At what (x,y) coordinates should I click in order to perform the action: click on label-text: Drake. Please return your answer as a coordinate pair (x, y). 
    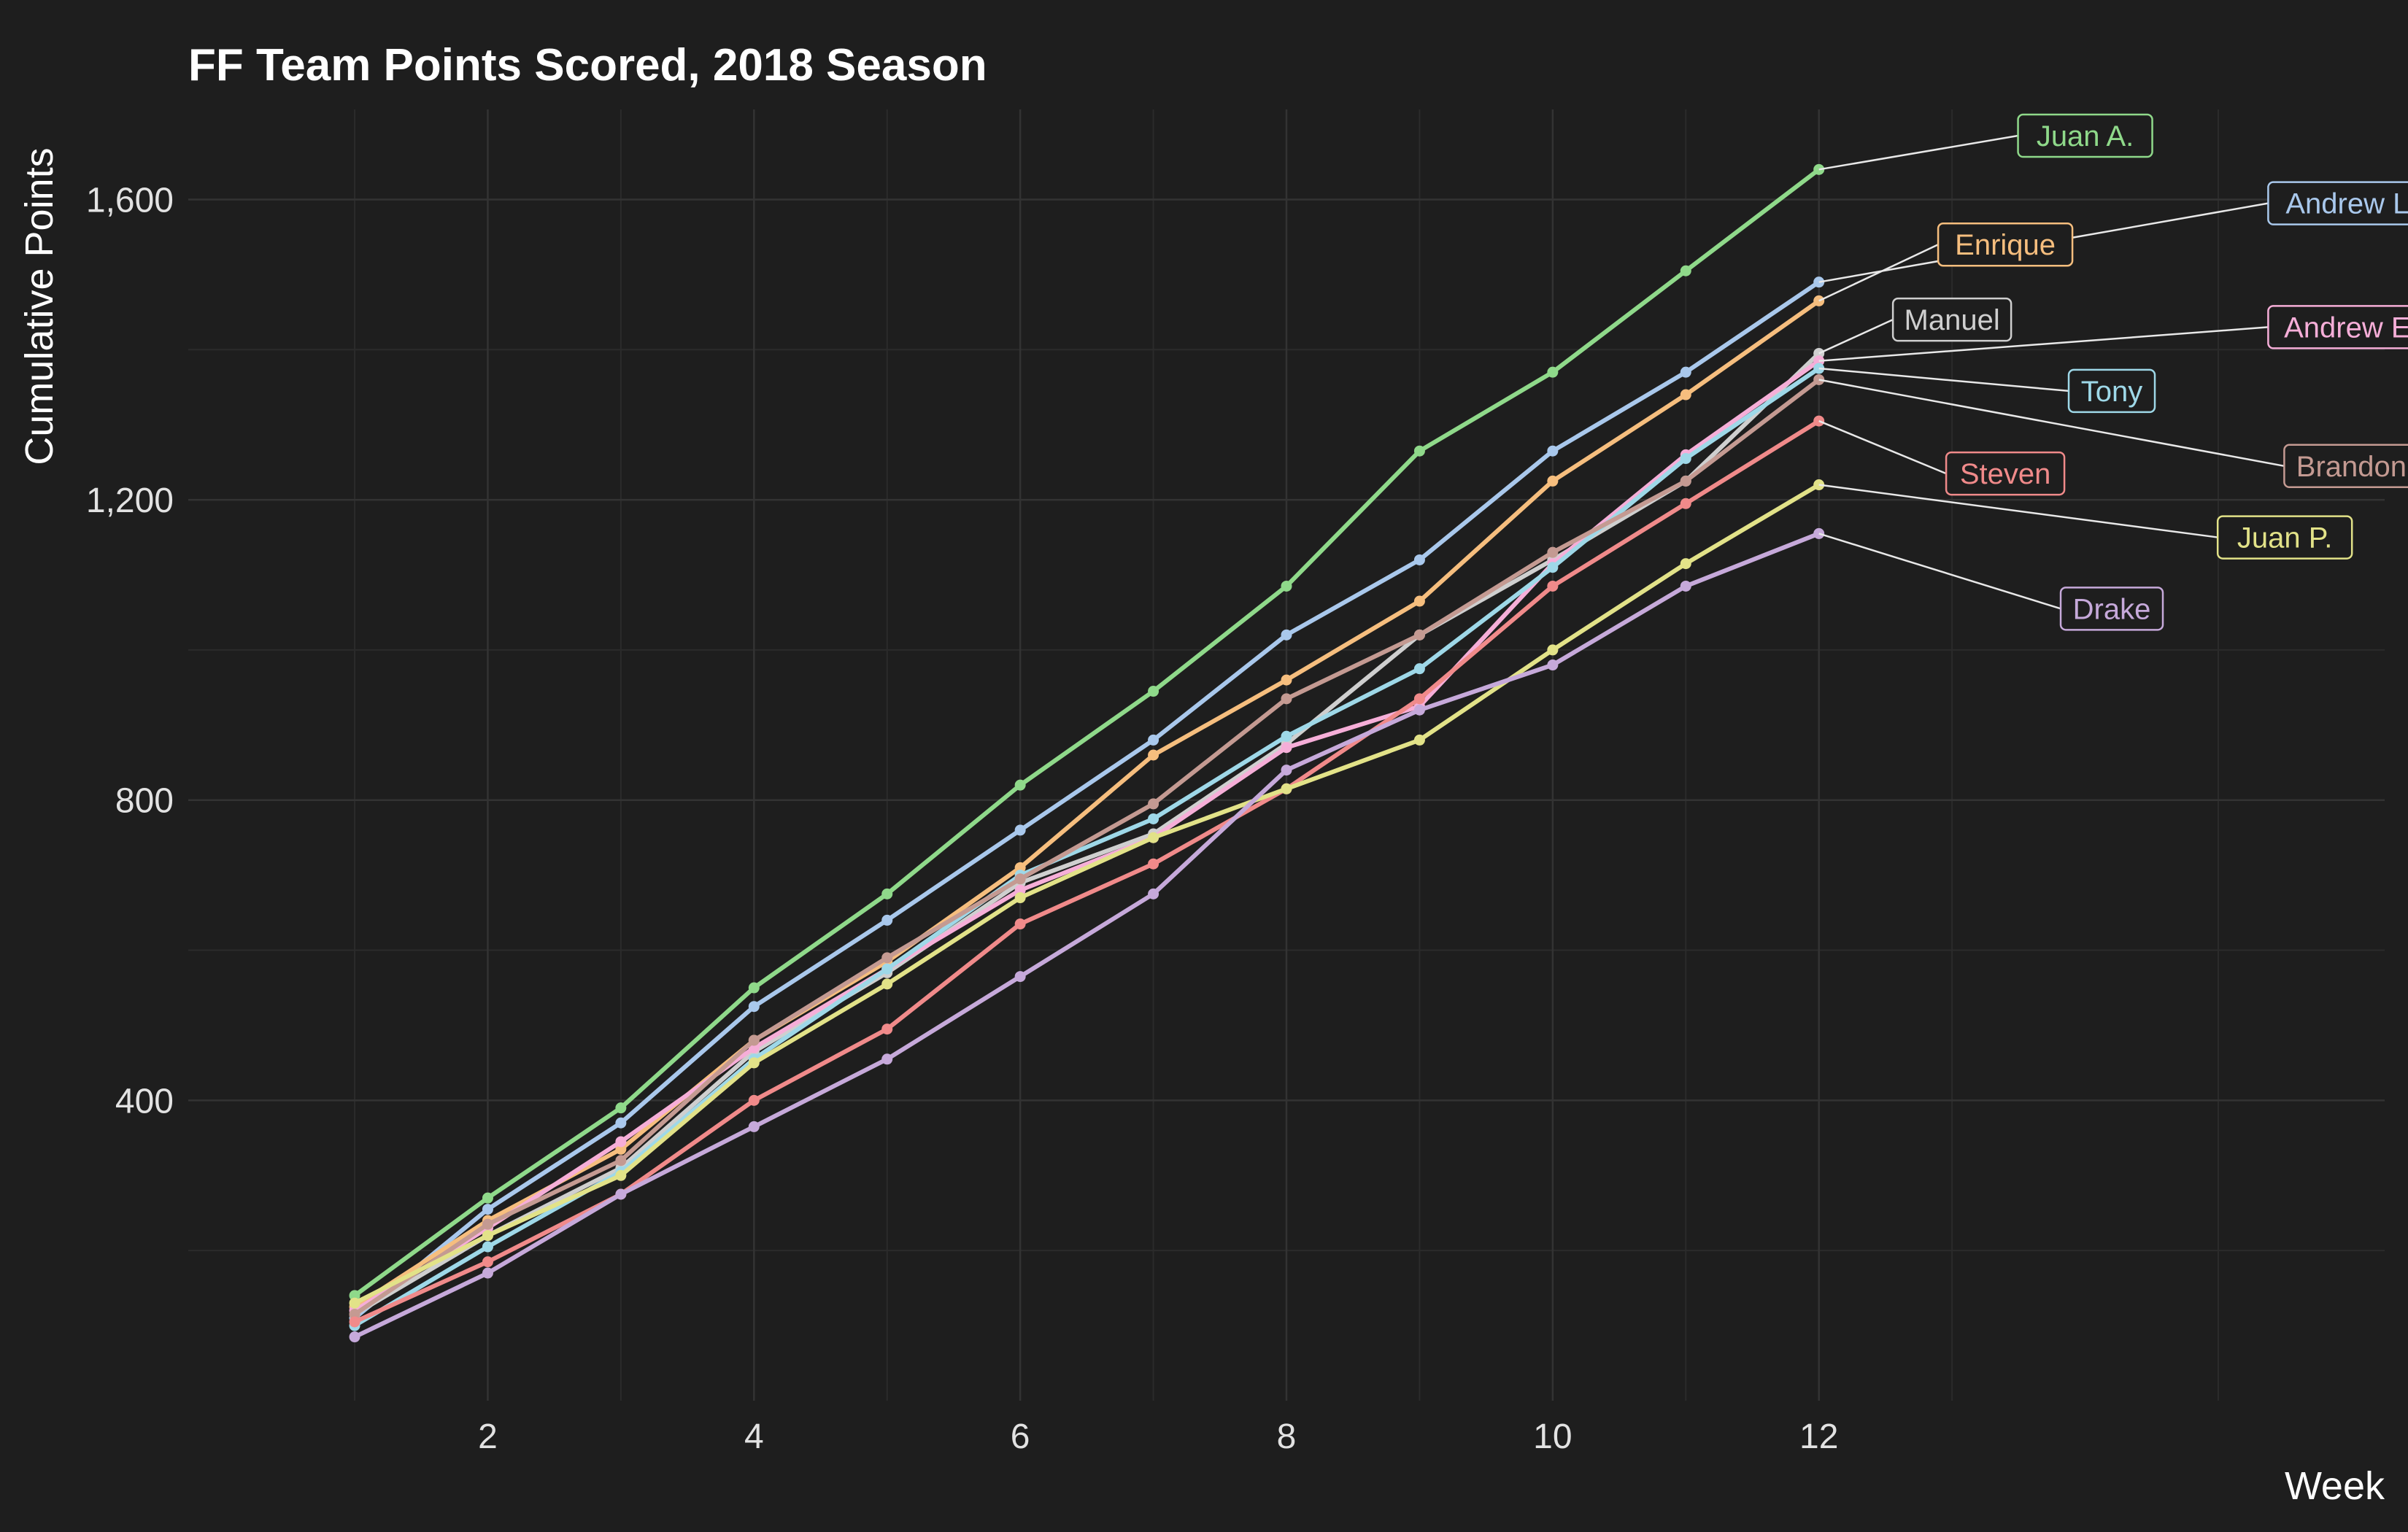
    Looking at the image, I should click on (2112, 609).